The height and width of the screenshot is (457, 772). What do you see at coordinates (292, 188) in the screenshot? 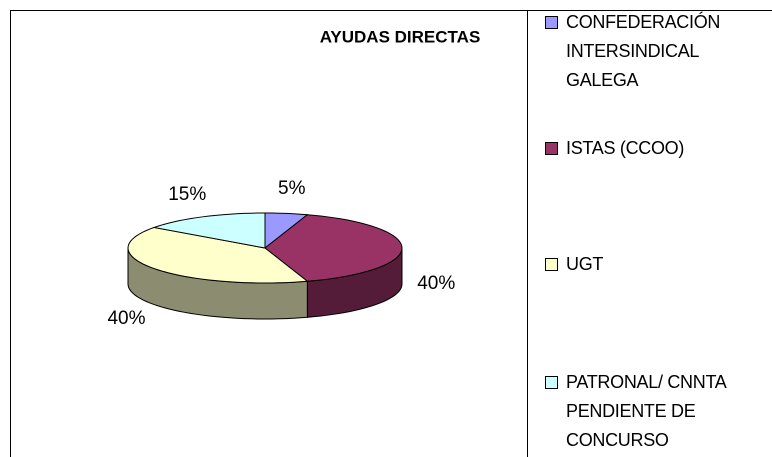
I see `data-label: 5%` at bounding box center [292, 188].